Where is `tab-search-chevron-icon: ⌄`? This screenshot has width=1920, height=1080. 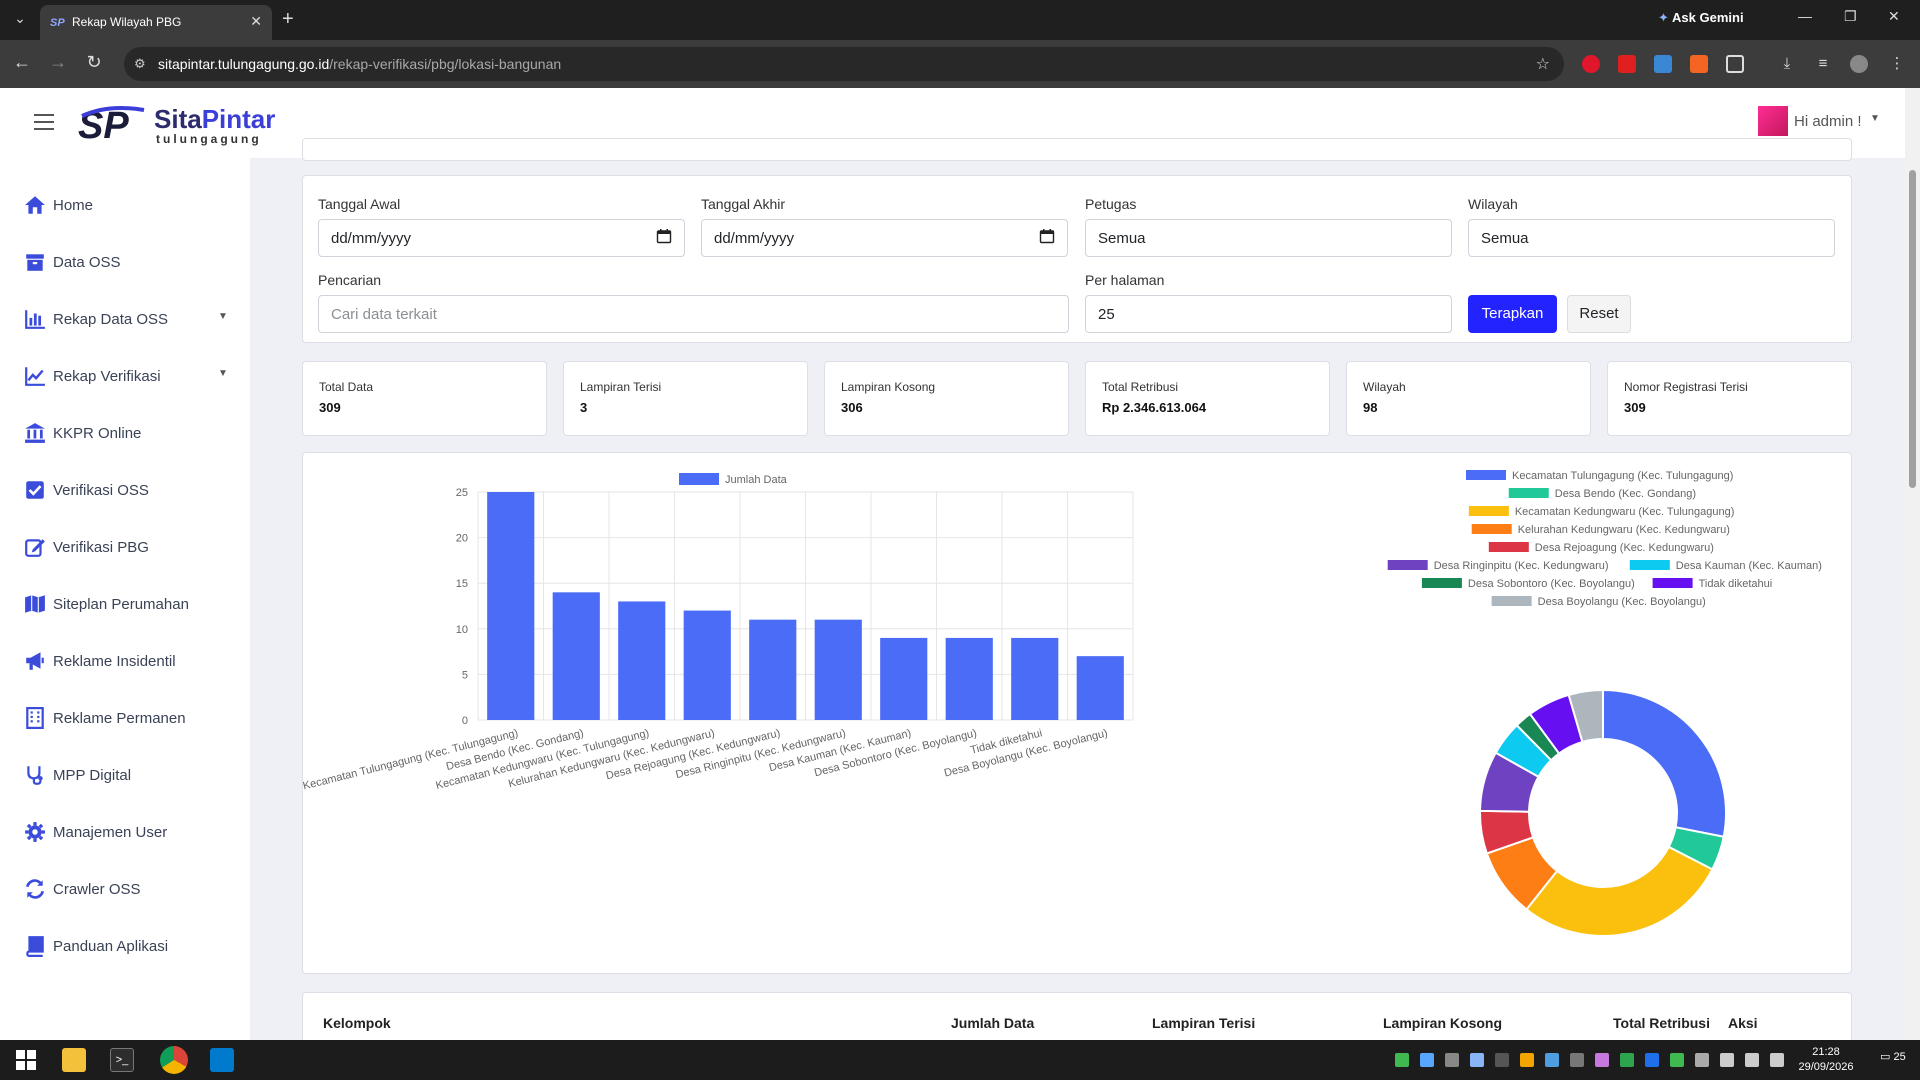
tab-search-chevron-icon: ⌄ is located at coordinates (20, 18).